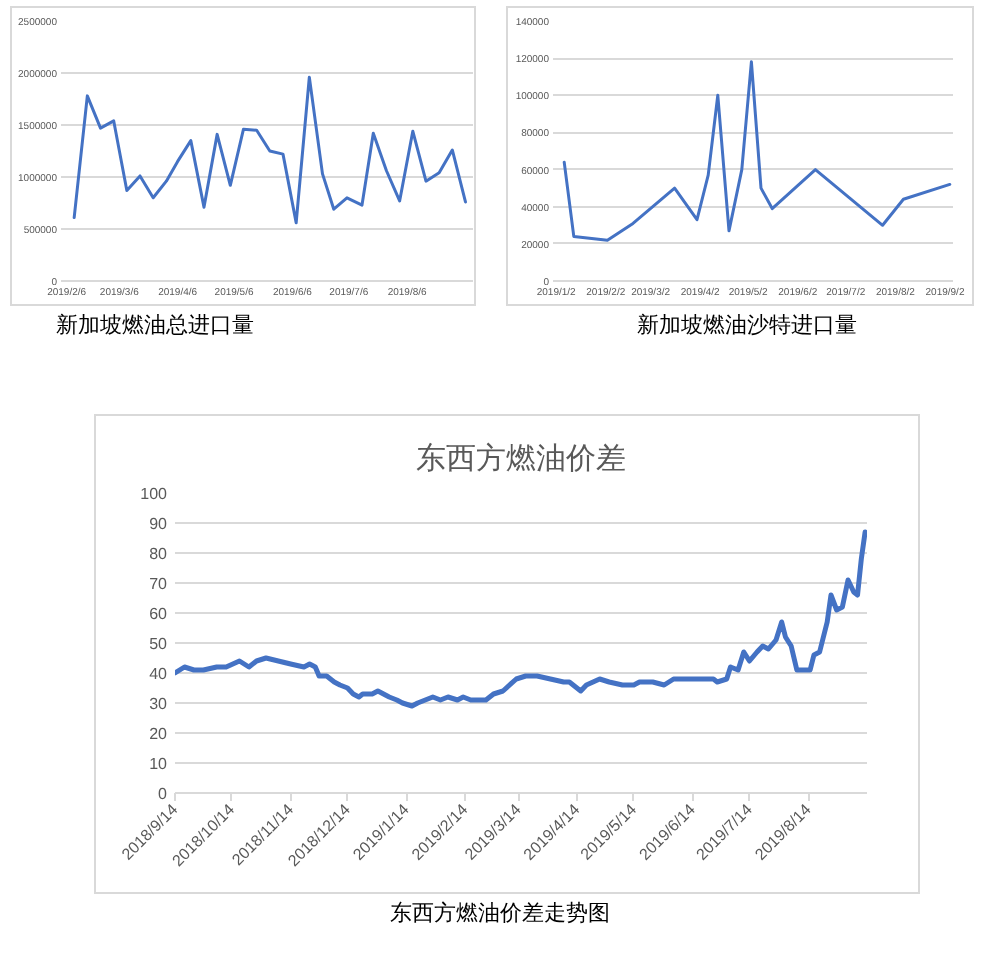 The image size is (1000, 972). I want to click on text: 东西方燃油价差走势图, so click(500, 914).